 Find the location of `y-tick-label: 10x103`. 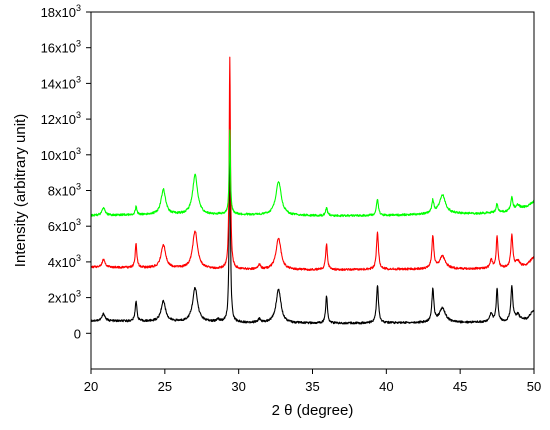

y-tick-label: 10x103 is located at coordinates (61, 154).